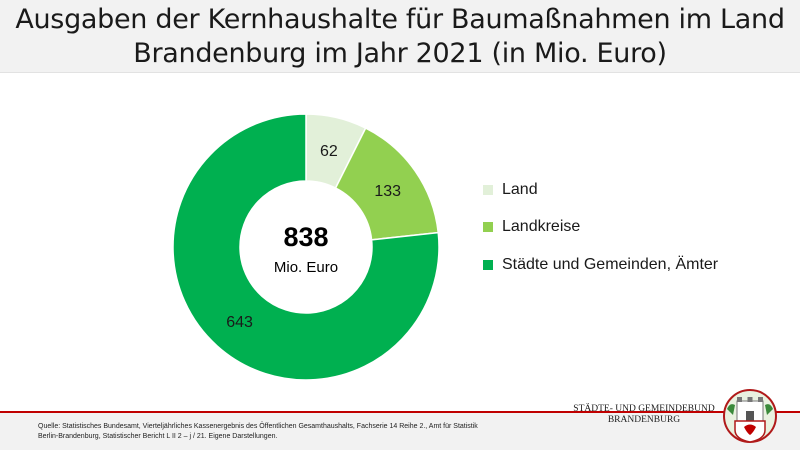  Describe the element at coordinates (400, 412) in the screenshot. I see `footer-divider` at that location.